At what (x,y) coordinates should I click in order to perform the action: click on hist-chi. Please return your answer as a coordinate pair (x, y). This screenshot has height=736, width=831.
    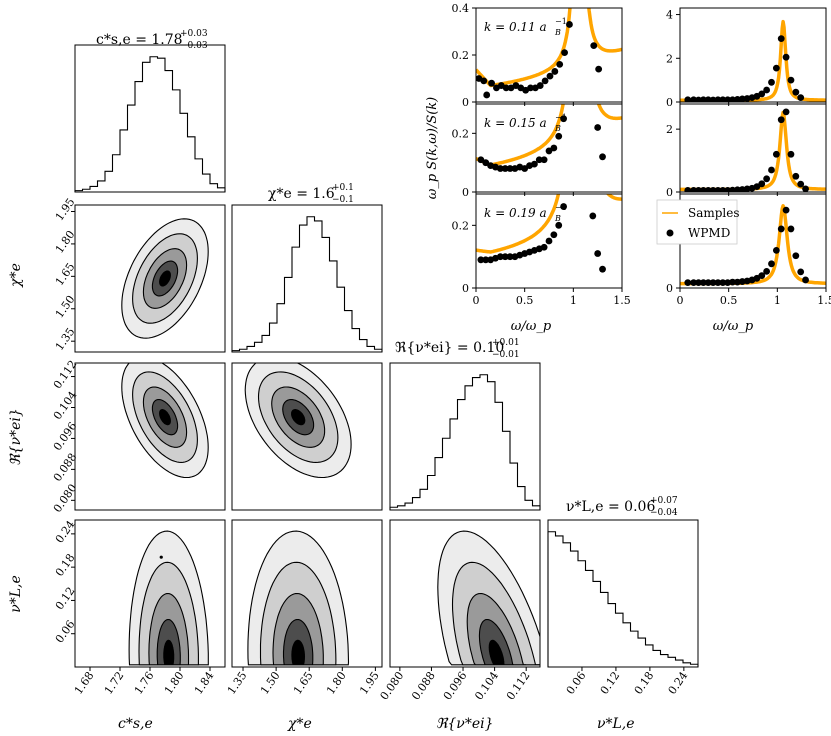
    Looking at the image, I should click on (307, 284).